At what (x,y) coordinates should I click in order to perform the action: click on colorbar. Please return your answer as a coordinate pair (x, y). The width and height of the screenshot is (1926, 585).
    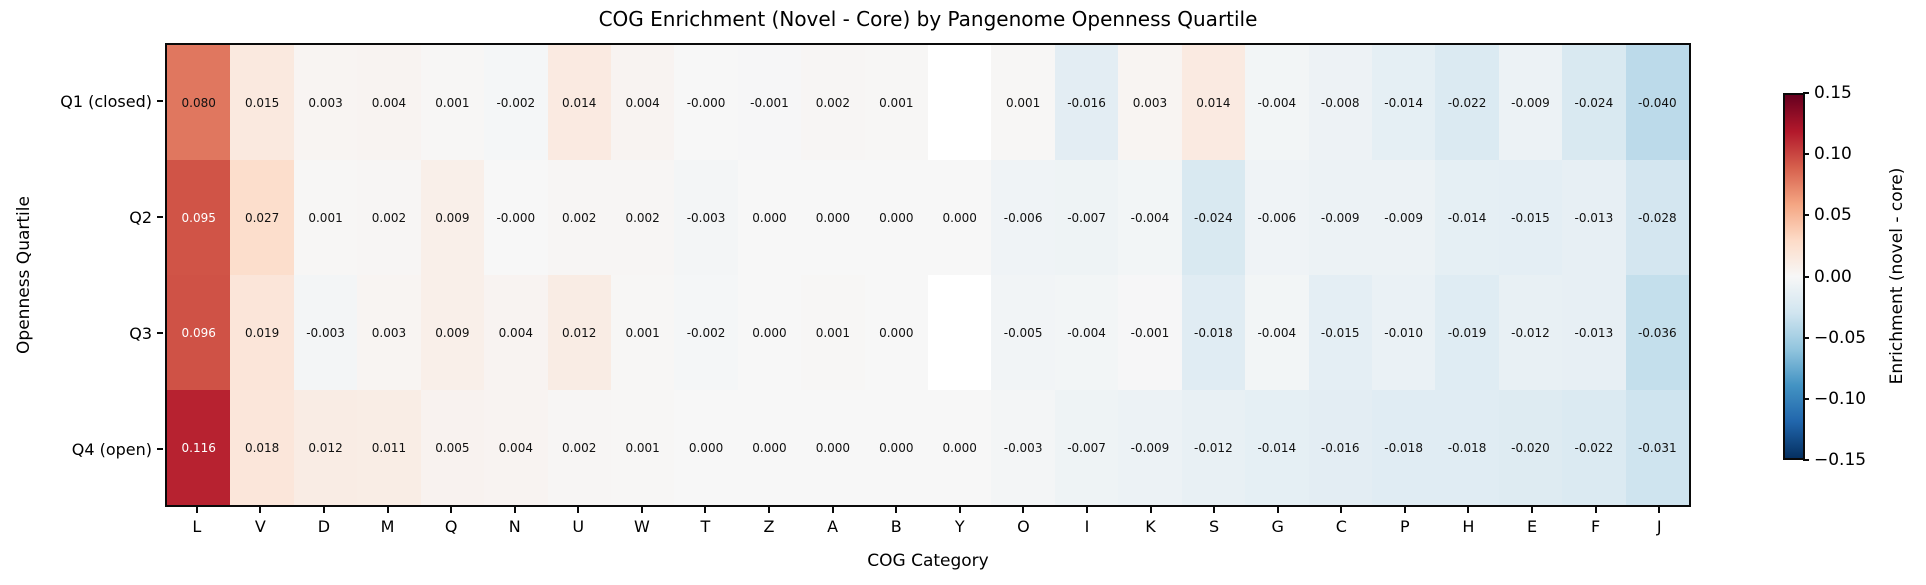
    Looking at the image, I should click on (1794, 276).